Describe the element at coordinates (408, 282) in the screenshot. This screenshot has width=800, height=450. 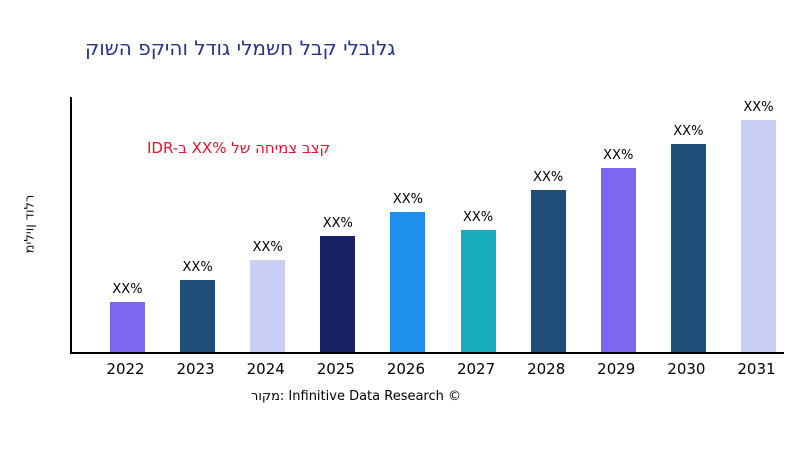
I see `bar-2026` at that location.